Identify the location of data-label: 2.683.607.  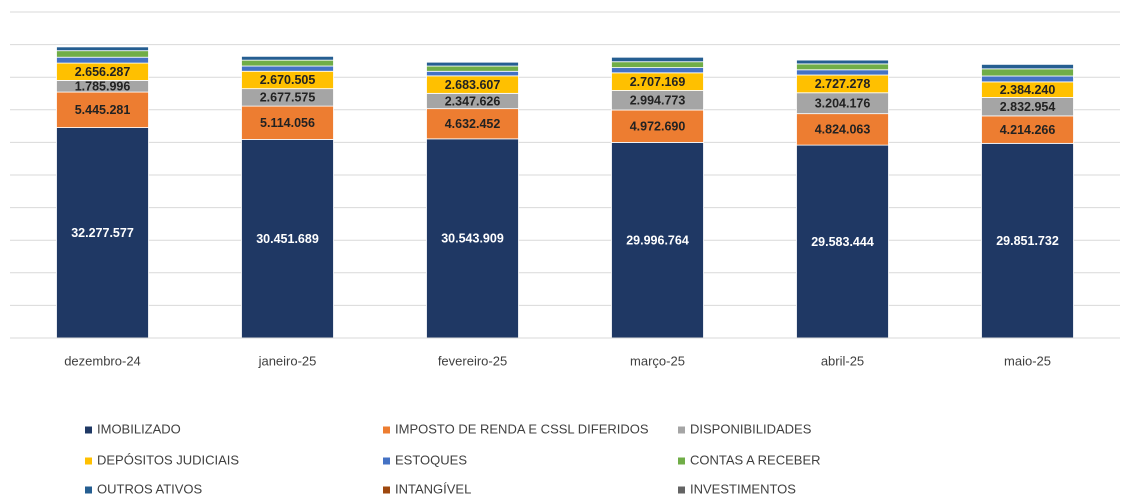
(473, 85).